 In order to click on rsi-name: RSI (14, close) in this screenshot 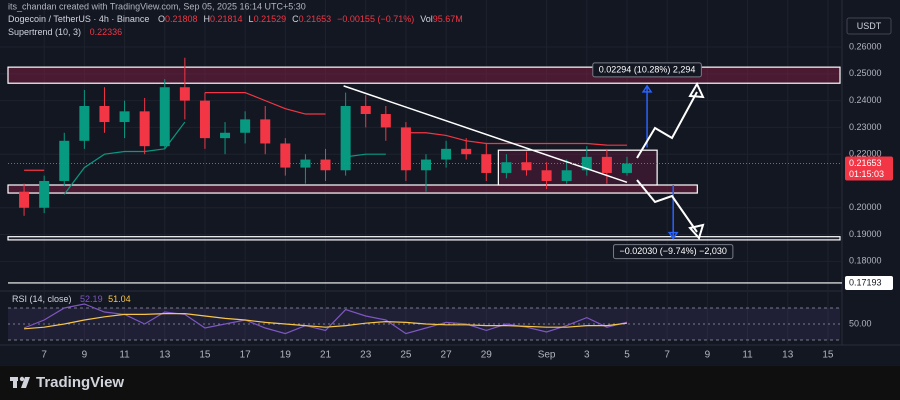, I will do `click(42, 299)`.